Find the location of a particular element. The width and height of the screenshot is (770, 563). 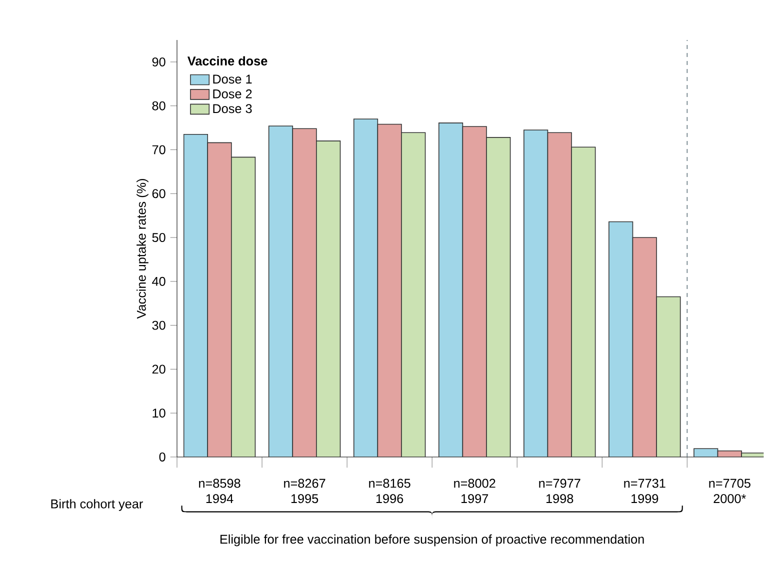

y-tick-label: 80 is located at coordinates (159, 105).